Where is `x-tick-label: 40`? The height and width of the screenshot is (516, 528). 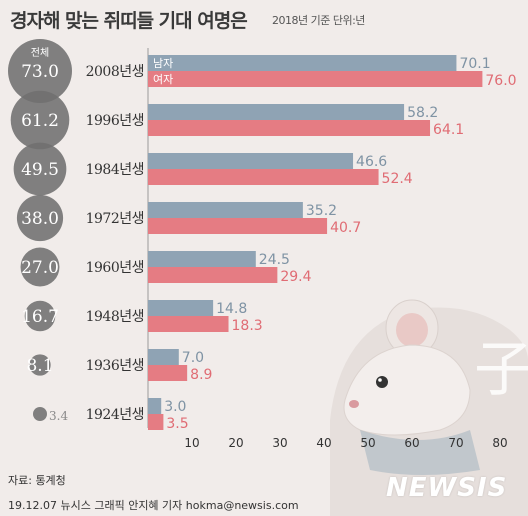 x-tick-label: 40 is located at coordinates (323, 443).